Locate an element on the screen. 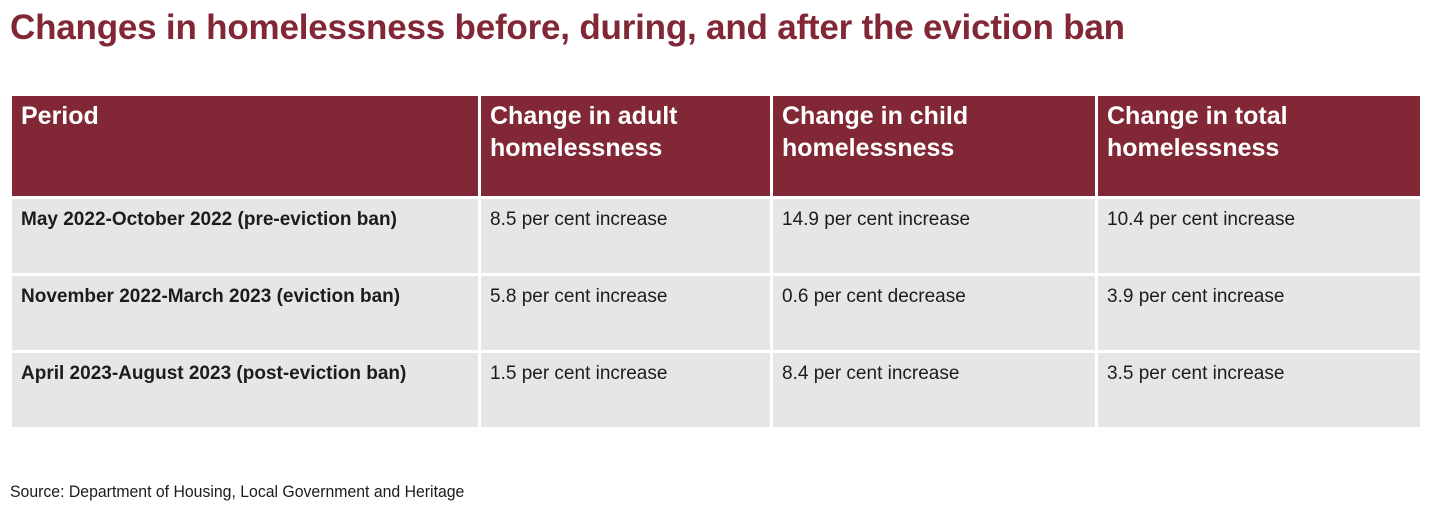 The width and height of the screenshot is (1452, 520). adult-change-cell: 1.5 per cent increase is located at coordinates (627, 390).